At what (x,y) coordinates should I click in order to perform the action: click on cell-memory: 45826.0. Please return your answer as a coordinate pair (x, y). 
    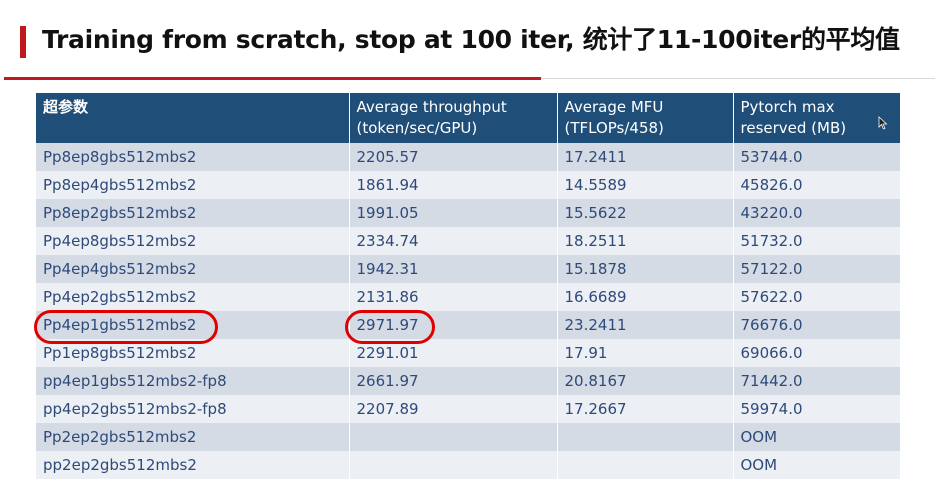
    Looking at the image, I should click on (817, 185).